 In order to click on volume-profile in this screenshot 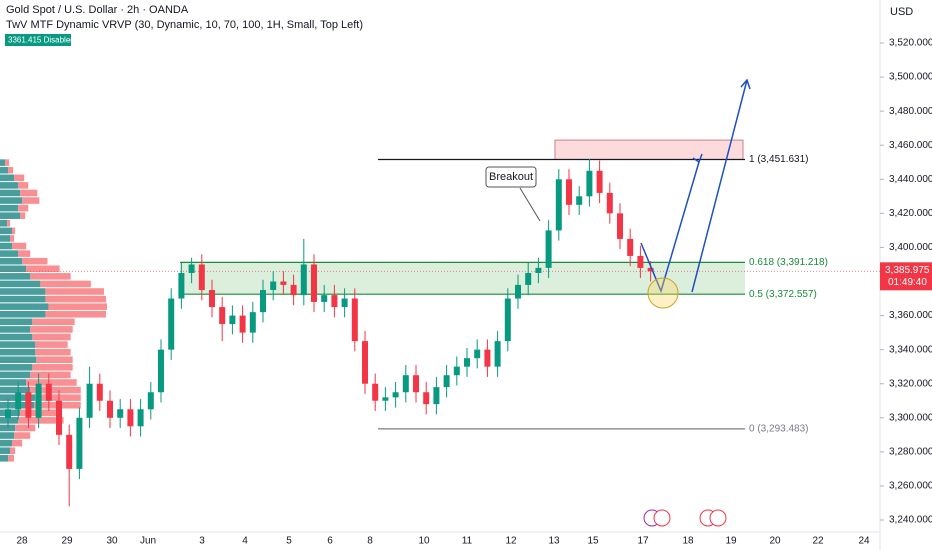, I will do `click(53, 310)`.